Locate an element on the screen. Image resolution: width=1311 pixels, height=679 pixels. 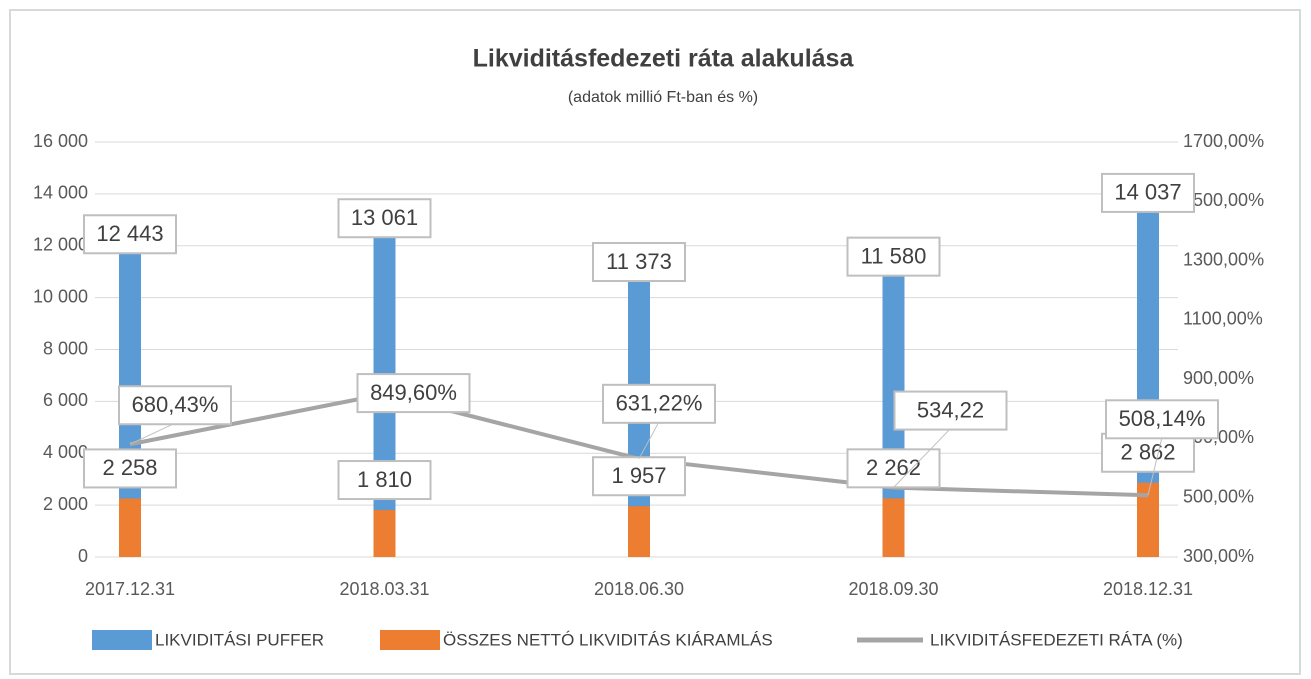
data-label: 2 262 is located at coordinates (893, 467).